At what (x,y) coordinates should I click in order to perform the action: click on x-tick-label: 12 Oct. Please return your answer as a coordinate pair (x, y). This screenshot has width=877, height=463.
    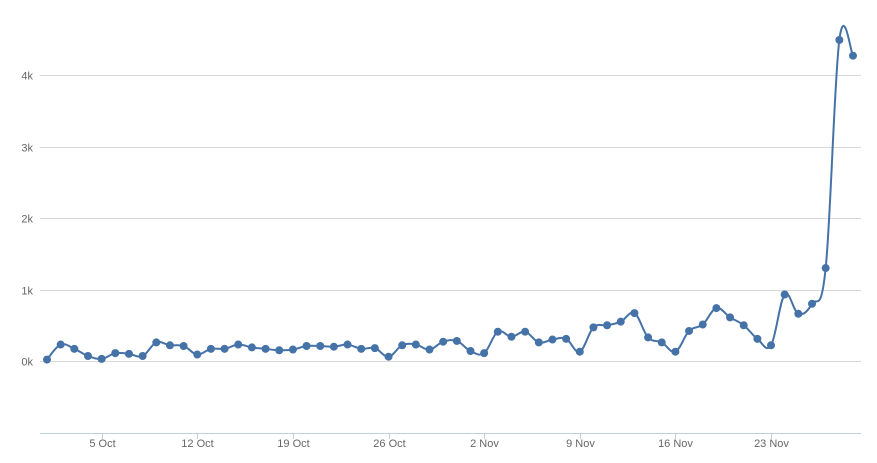
    Looking at the image, I should click on (197, 444).